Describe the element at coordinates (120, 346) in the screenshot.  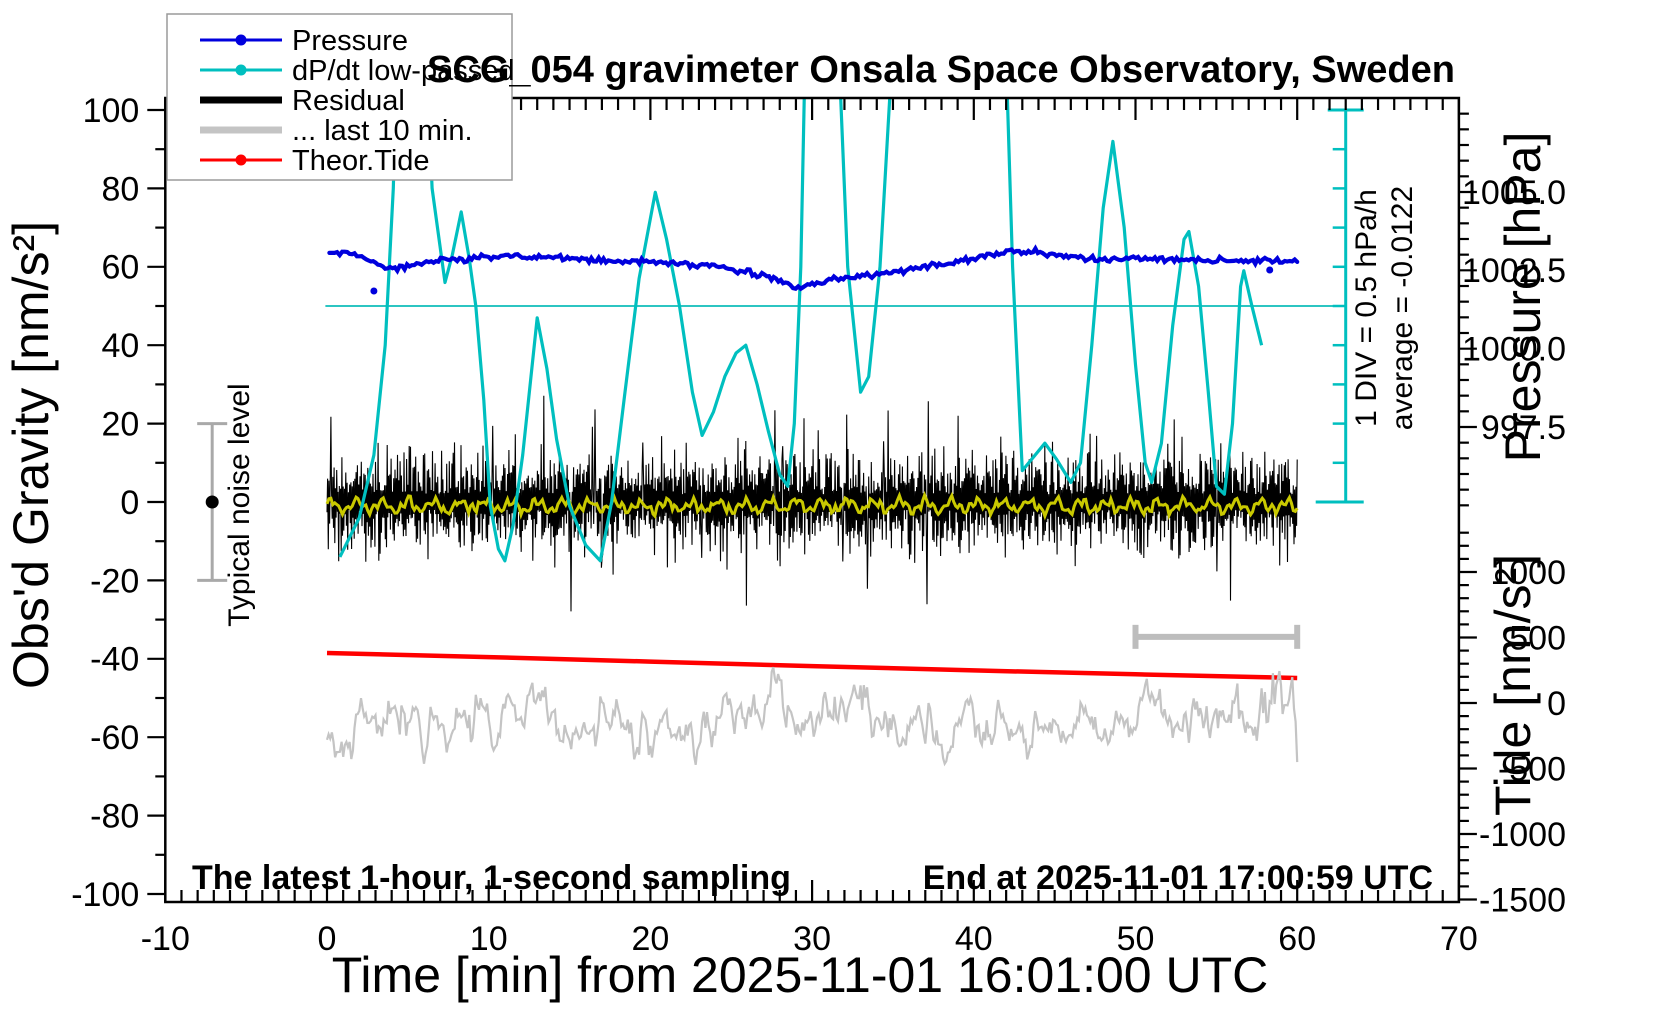
I see `gravity-tick-label: 40` at that location.